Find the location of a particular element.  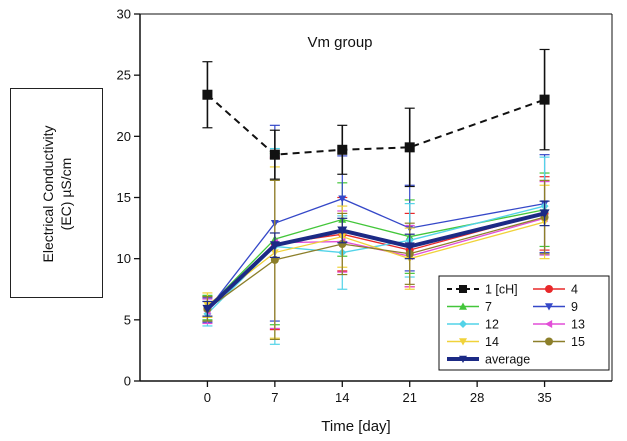

legend: 1 [cH] 7 12 14 average 4 9 13 15 is located at coordinates (524, 323).